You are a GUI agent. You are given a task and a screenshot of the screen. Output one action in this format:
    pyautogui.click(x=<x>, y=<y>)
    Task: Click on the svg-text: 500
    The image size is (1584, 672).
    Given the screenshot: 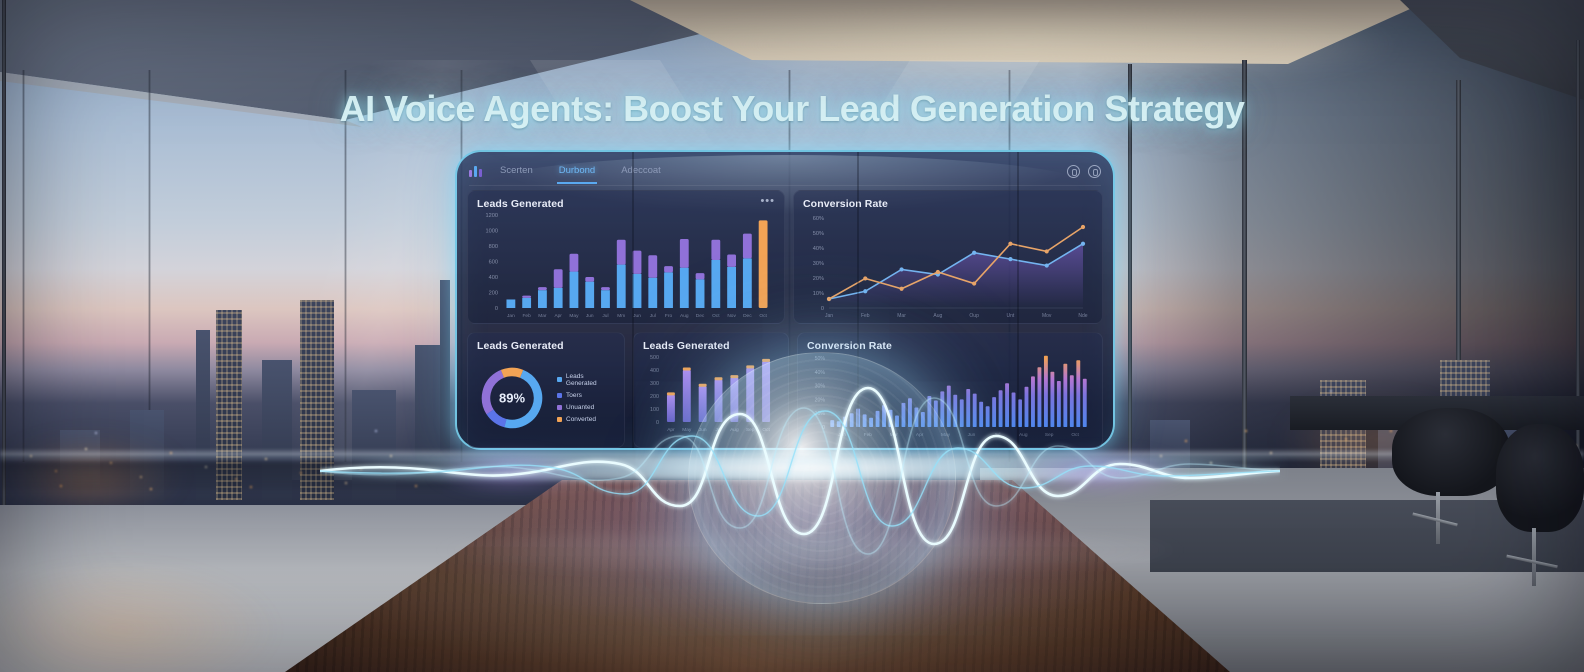 What is the action you would take?
    pyautogui.click(x=654, y=358)
    